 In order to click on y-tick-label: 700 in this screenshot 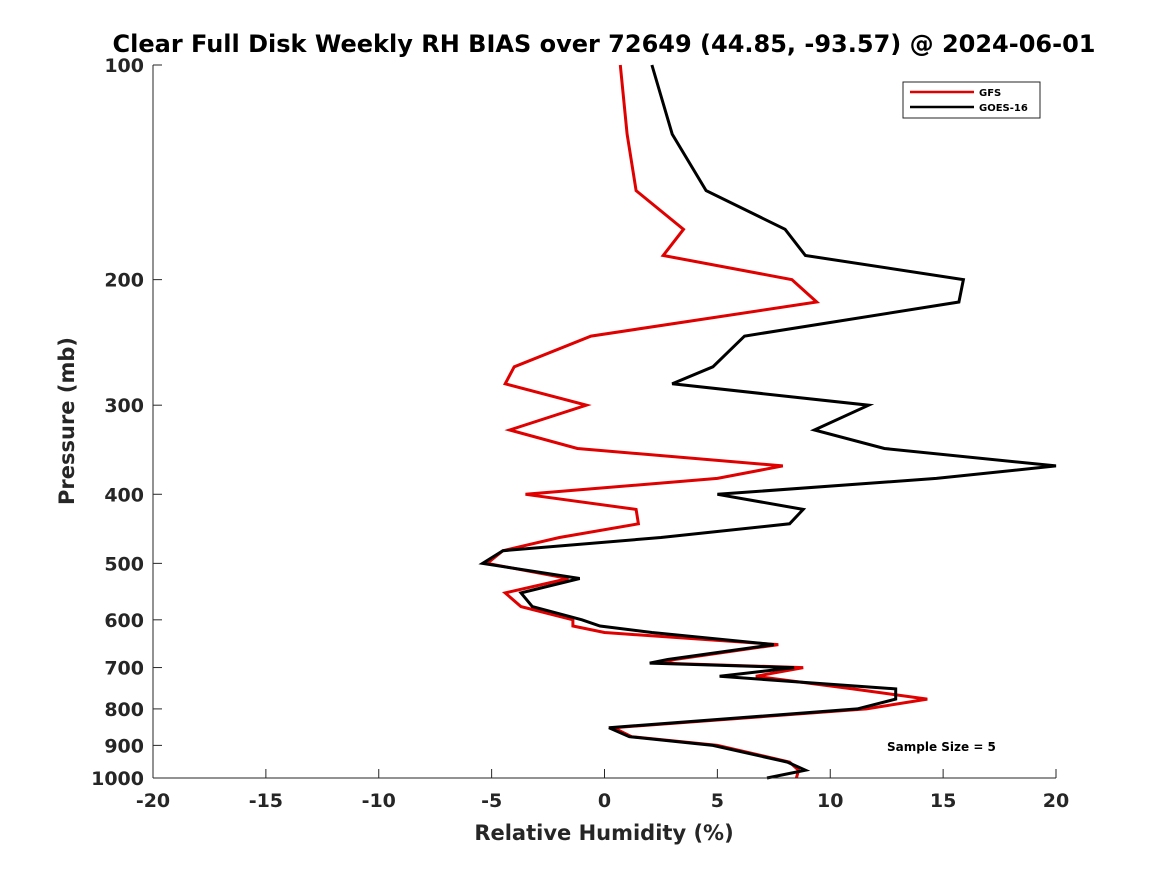, I will do `click(124, 669)`.